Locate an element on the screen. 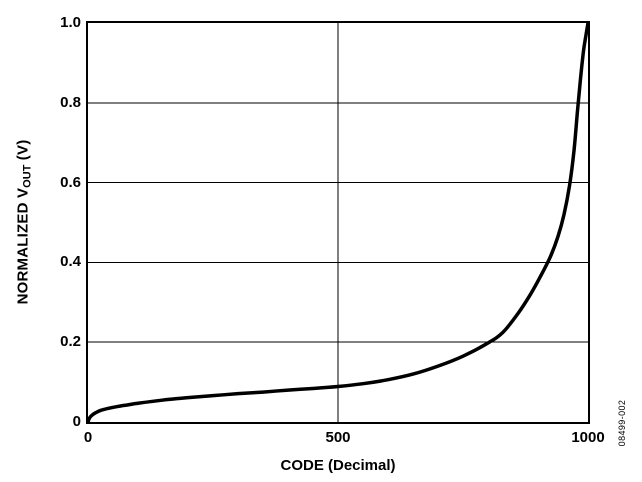  y-tick-label-0.6: 0.6 is located at coordinates (70, 182).